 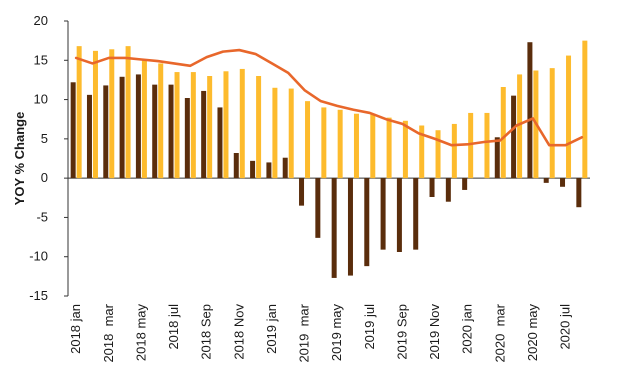 What do you see at coordinates (238, 332) in the screenshot?
I see `x-tick-label: 2018 Nov` at bounding box center [238, 332].